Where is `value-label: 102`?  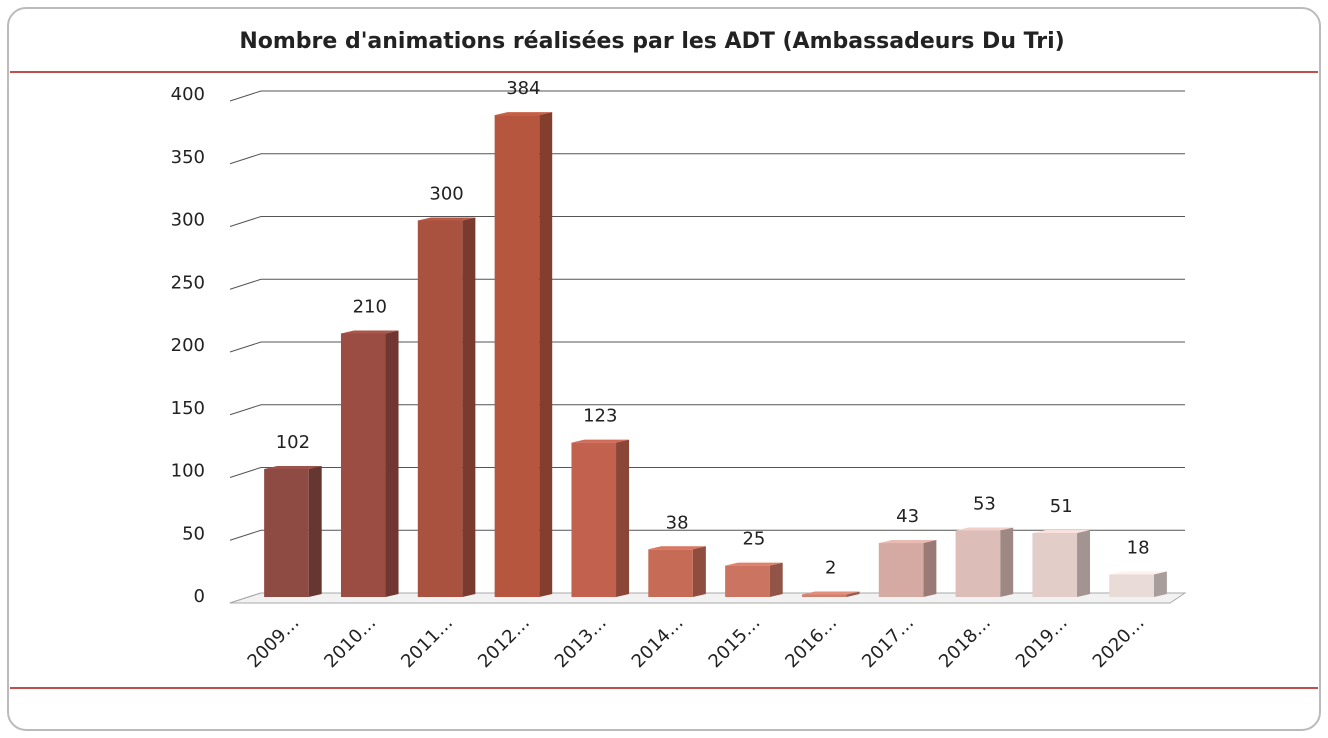
value-label: 102 is located at coordinates (293, 442).